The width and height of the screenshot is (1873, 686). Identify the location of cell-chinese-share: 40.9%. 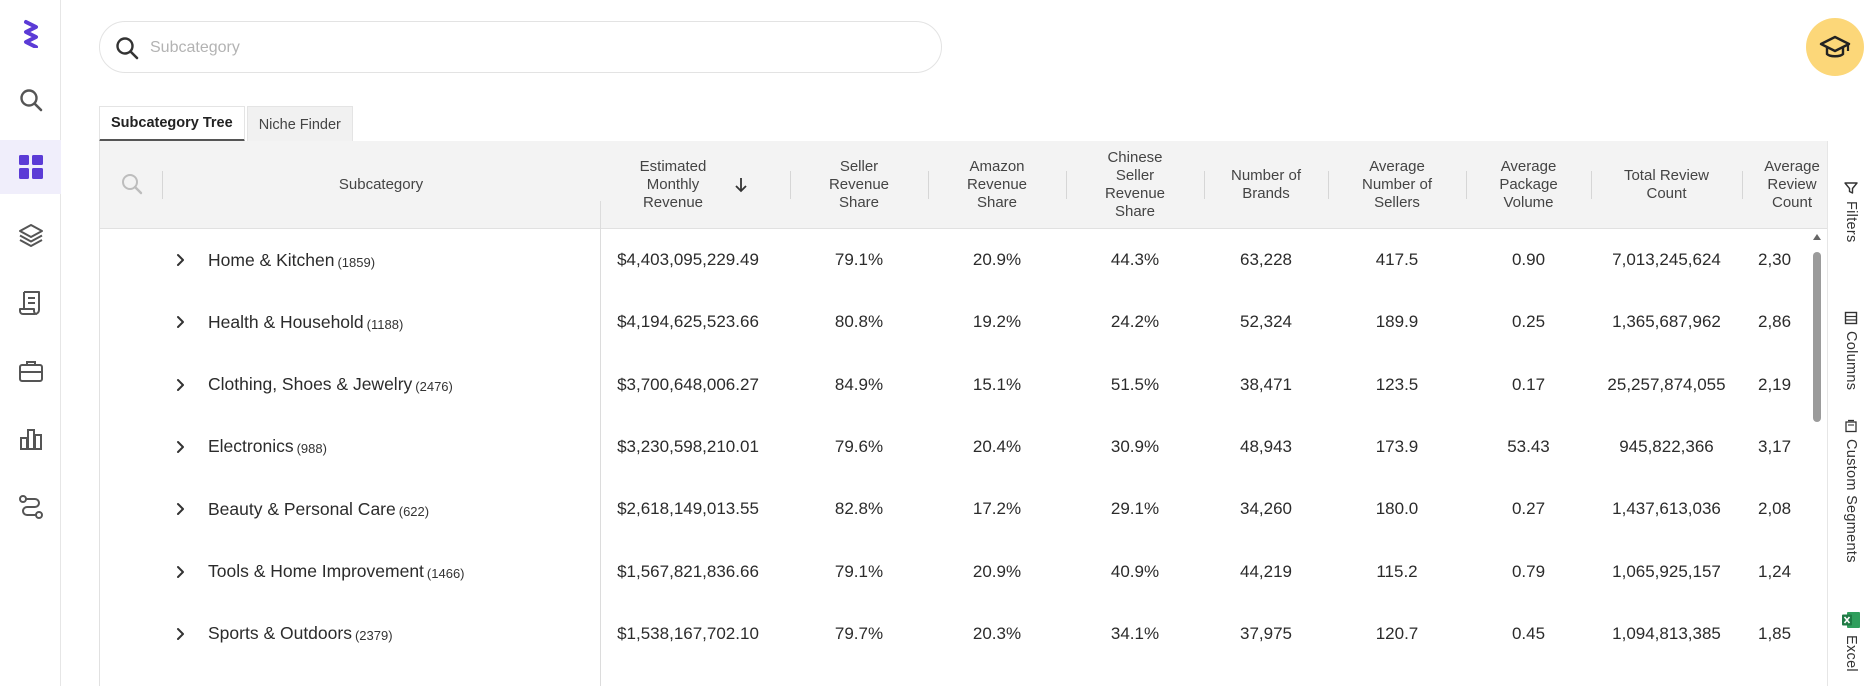
(1135, 571).